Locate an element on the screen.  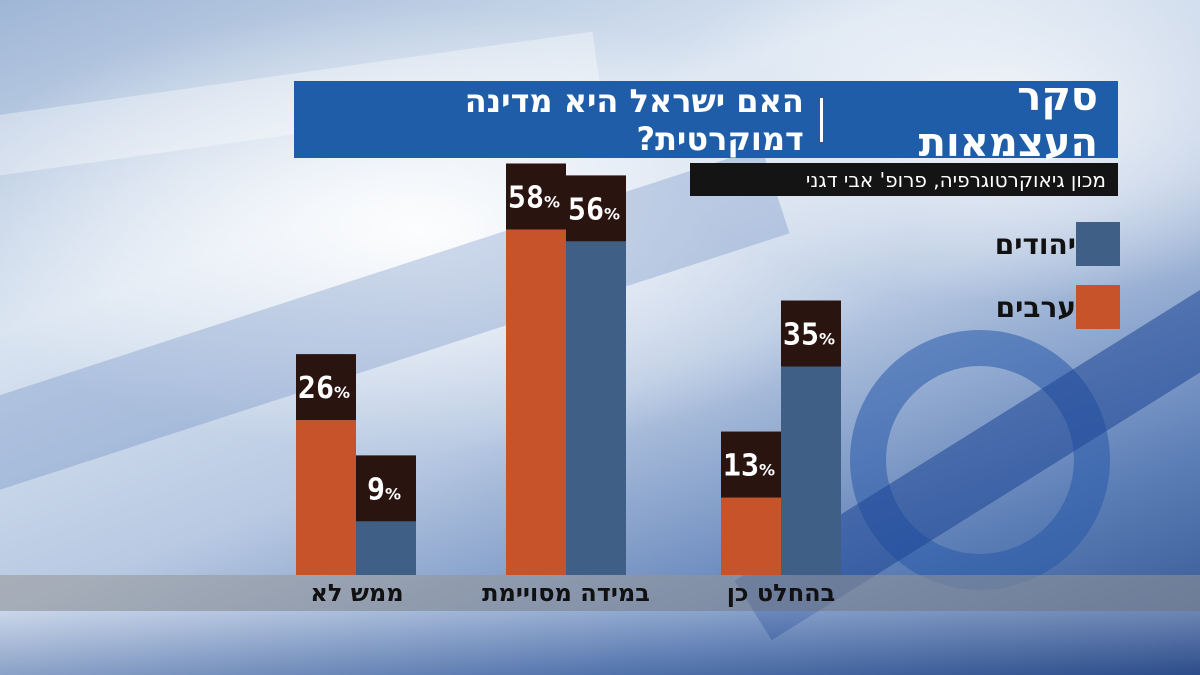
value-label-jews-2: 35% is located at coordinates (809, 335).